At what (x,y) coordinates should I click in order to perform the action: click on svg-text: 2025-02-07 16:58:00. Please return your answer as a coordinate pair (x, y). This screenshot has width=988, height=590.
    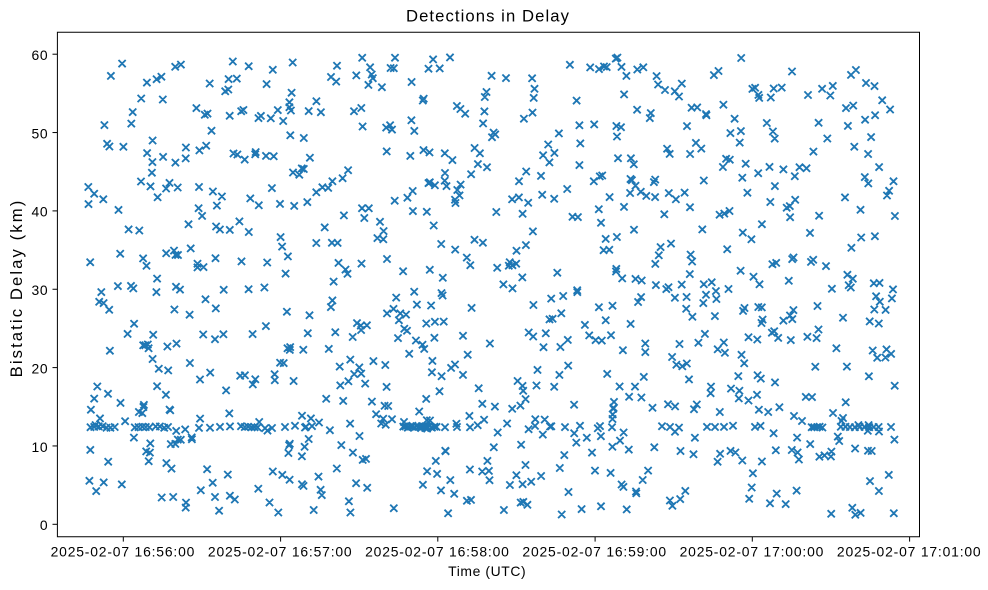
    Looking at the image, I should click on (437, 552).